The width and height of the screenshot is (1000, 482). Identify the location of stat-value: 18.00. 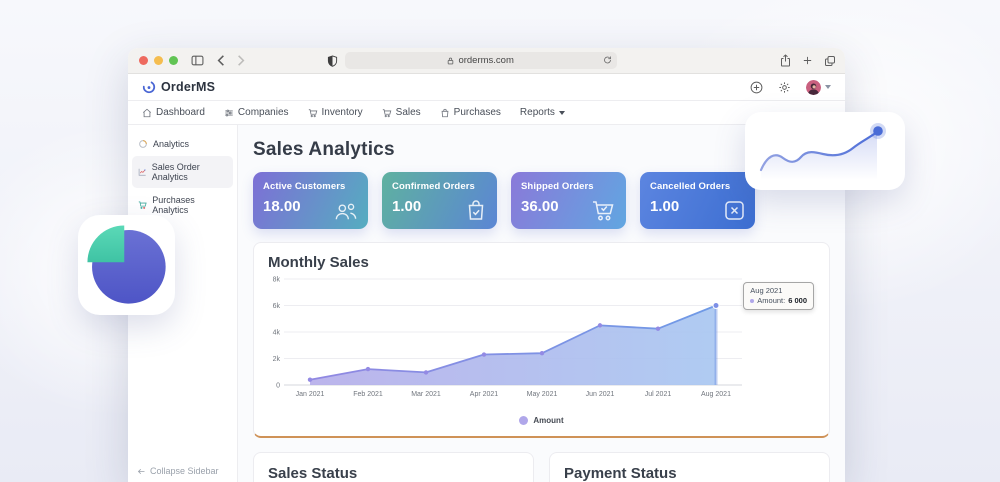
(282, 206).